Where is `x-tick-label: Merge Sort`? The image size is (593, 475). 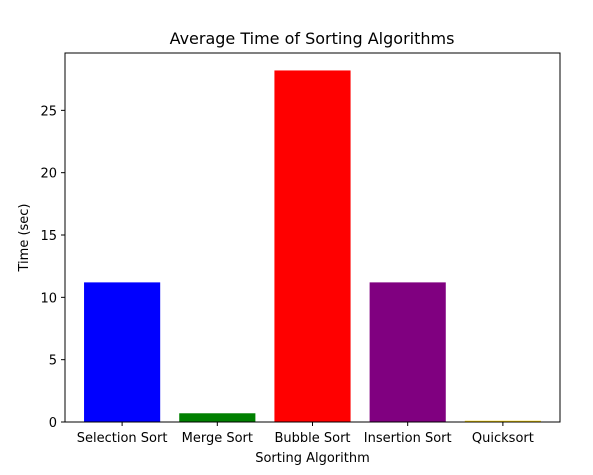
x-tick-label: Merge Sort is located at coordinates (217, 438).